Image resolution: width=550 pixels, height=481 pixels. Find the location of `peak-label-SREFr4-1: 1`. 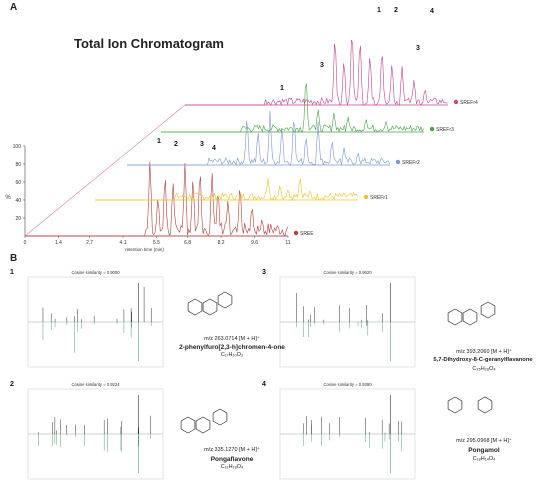

peak-label-SREFr4-1: 1 is located at coordinates (379, 10).